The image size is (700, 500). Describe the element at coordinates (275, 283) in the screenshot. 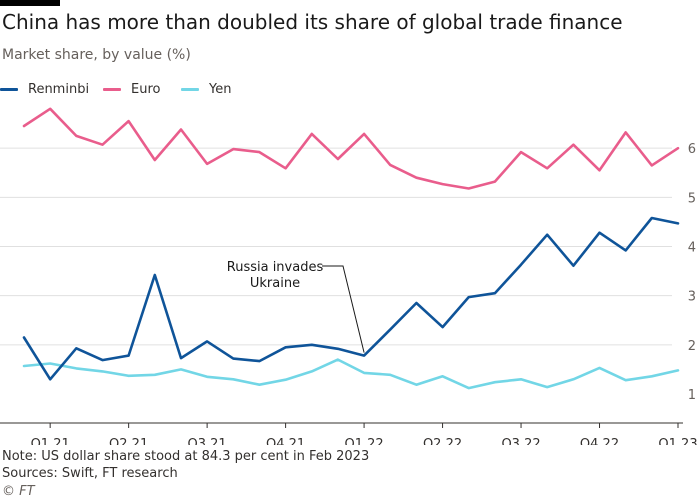

I see `annotation-line: Ukraine` at that location.